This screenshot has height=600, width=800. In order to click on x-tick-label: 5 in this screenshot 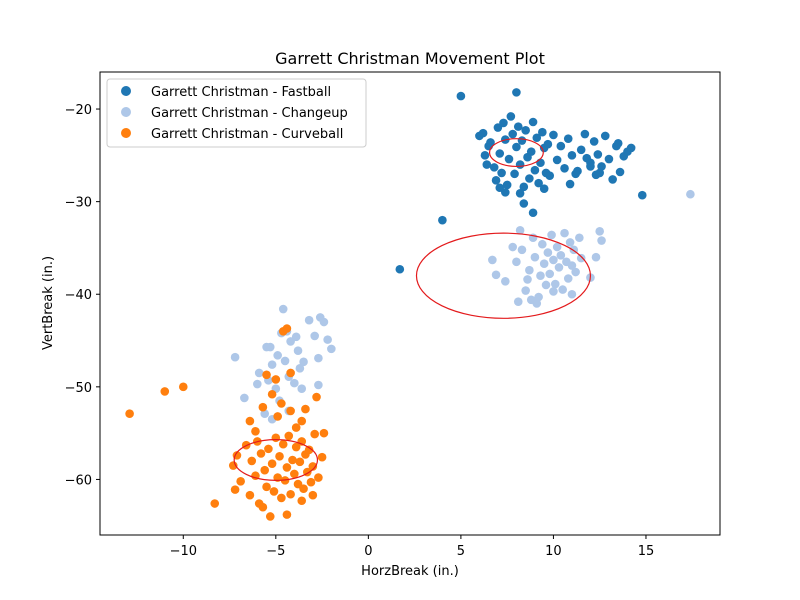, I will do `click(461, 551)`.